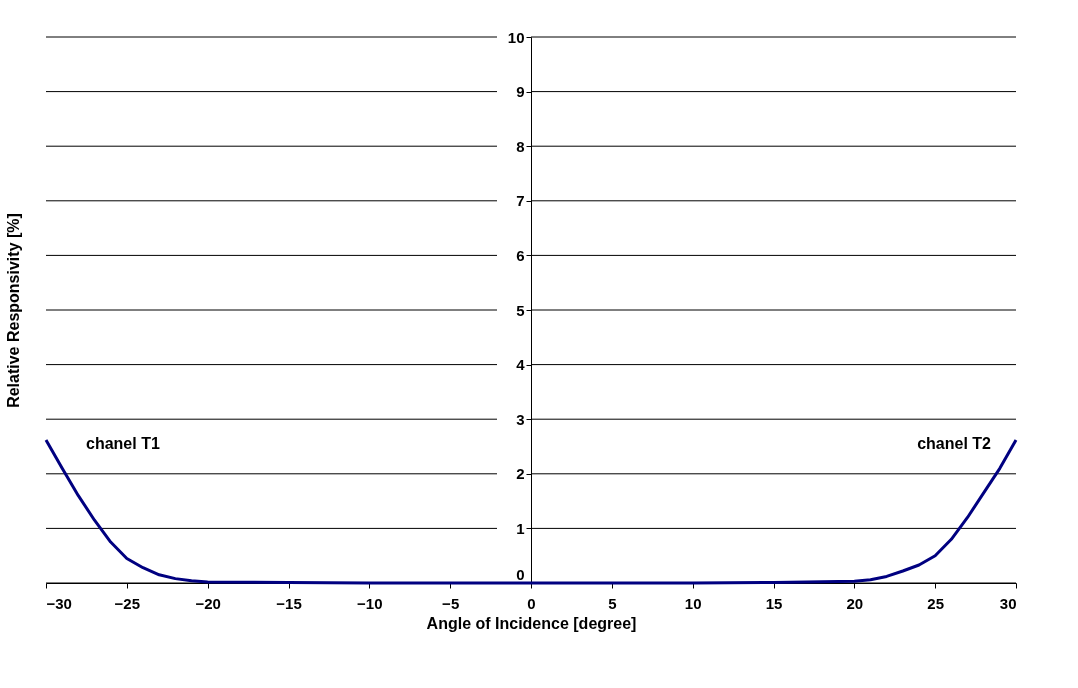  What do you see at coordinates (612, 603) in the screenshot?
I see `x-tick-label: 5` at bounding box center [612, 603].